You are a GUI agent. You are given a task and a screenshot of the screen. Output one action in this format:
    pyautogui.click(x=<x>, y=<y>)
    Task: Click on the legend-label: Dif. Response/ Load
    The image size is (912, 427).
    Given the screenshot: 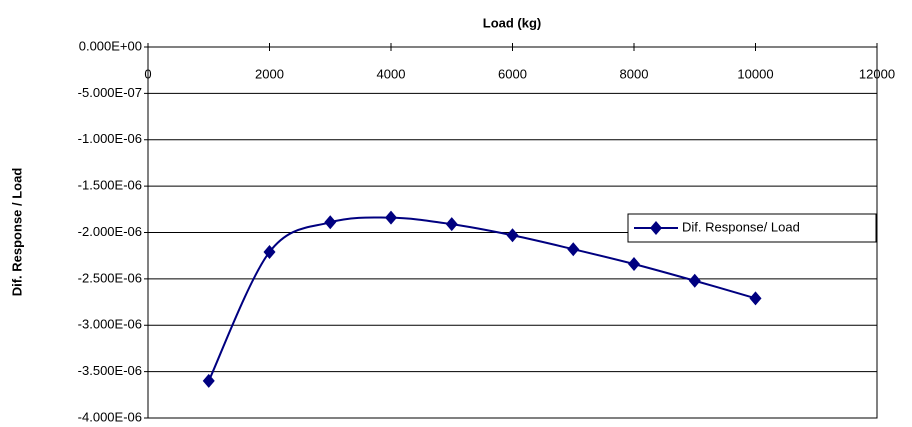 What is the action you would take?
    pyautogui.click(x=741, y=226)
    